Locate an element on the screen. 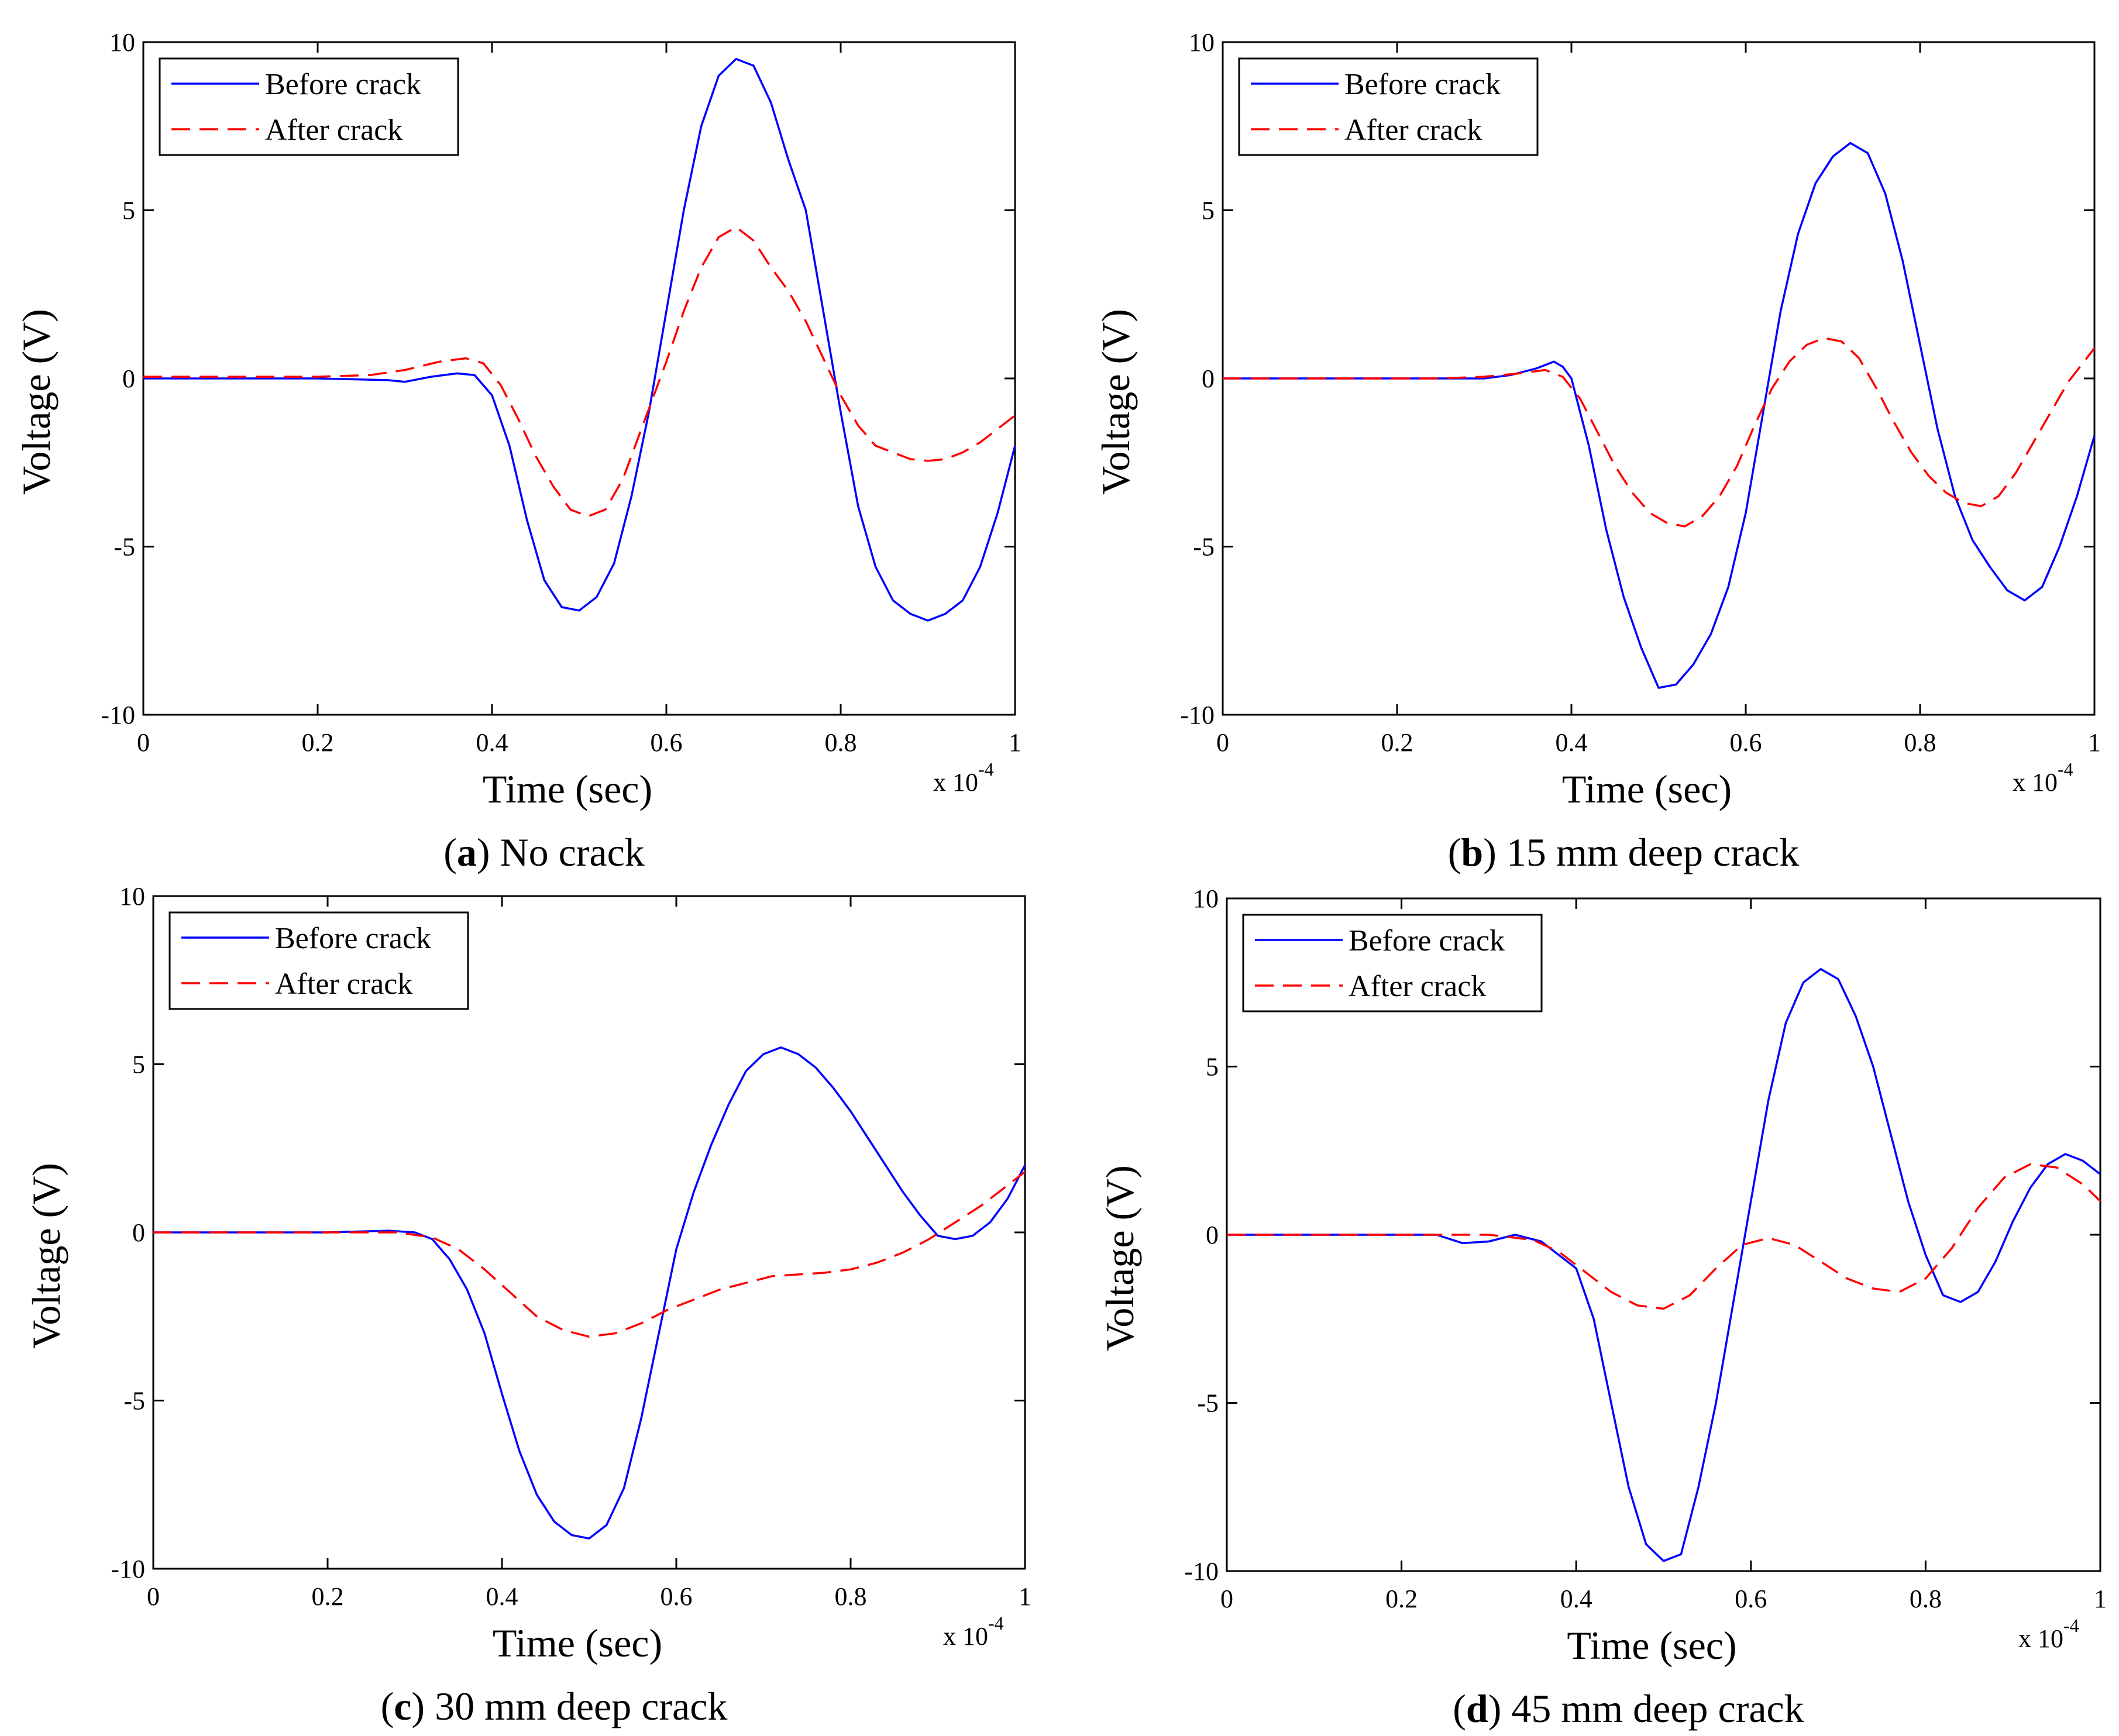 This screenshot has width=2119, height=1736. panel-caption: (c) 30 mm deep crack is located at coordinates (554, 1706).